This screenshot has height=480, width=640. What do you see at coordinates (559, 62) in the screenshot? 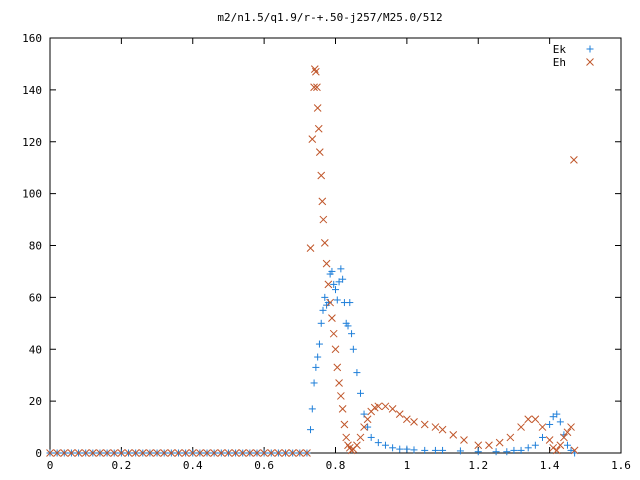
I see `legend-label-eh: Eh` at bounding box center [559, 62].